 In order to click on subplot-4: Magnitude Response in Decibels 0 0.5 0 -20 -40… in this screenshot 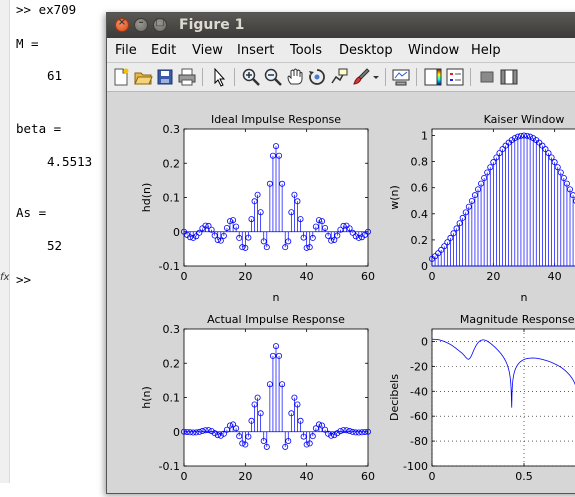, I will do `click(481, 398)`.